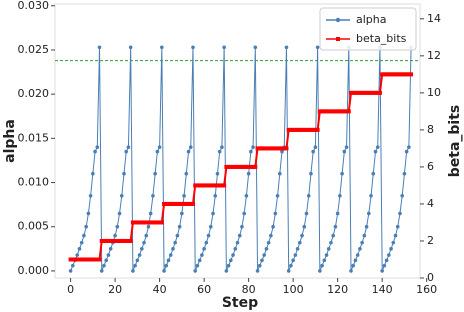 The image size is (464, 312). What do you see at coordinates (426, 289) in the screenshot?
I see `x-tick-label: 160` at bounding box center [426, 289].